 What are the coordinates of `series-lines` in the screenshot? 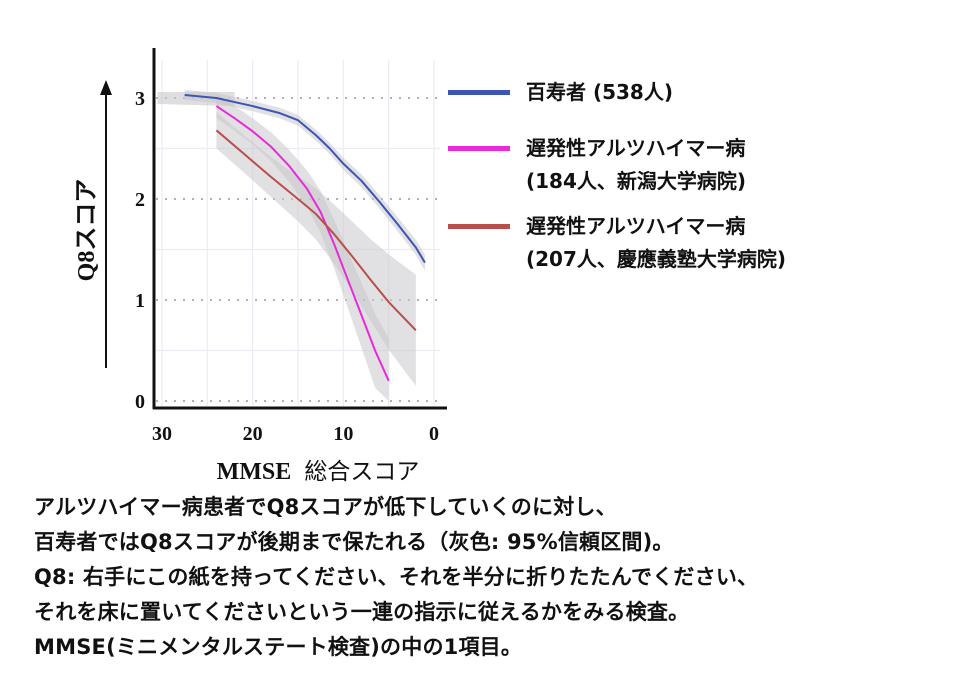 It's located at (305, 237).